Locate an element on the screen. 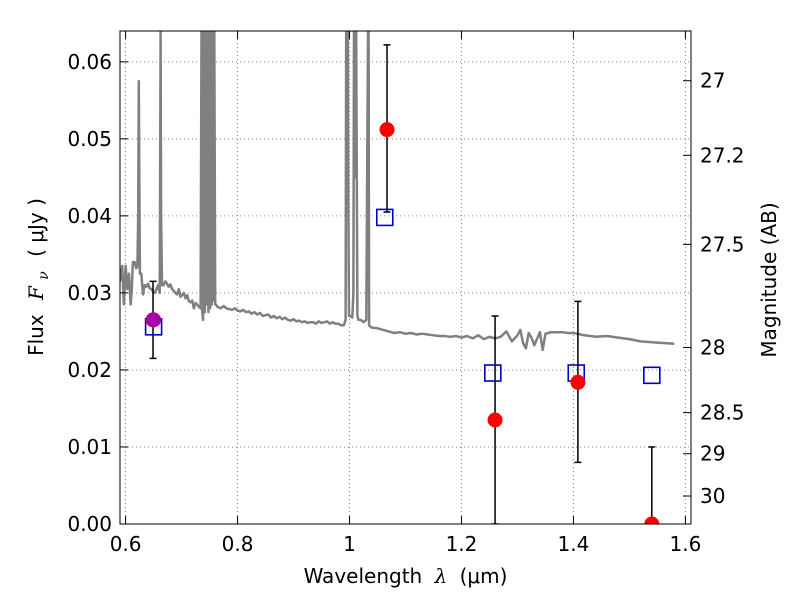 Image resolution: width=800 pixels, height=600 pixels. y2-axis-label: Magnitude (AB) is located at coordinates (769, 279).